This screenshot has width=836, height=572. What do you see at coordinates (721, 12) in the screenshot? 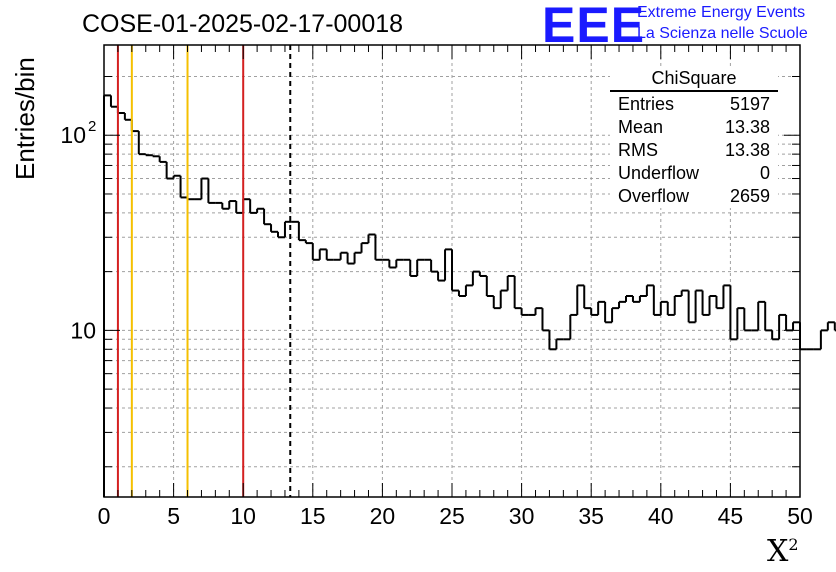
I see `logo-line-1: Extreme Energy Events` at bounding box center [721, 12].